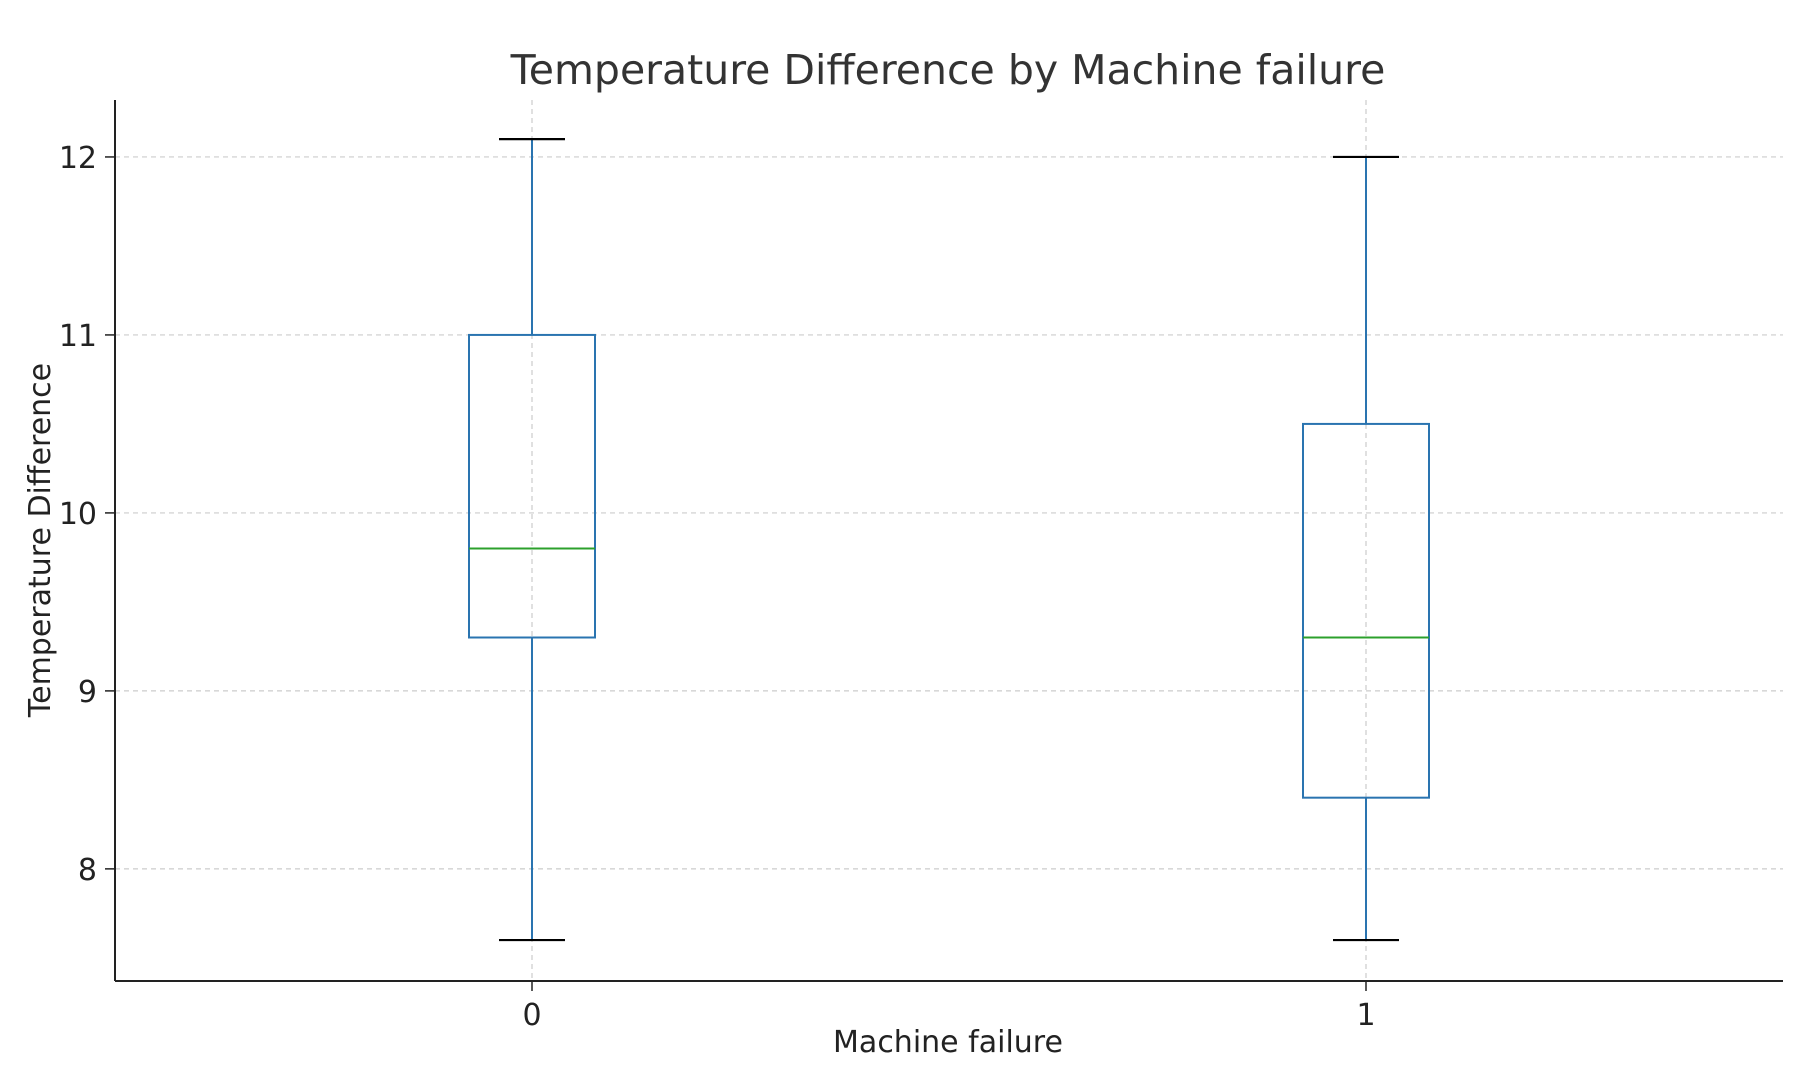 The image size is (1800, 1080). I want to click on y-tick-label: 9, so click(87, 692).